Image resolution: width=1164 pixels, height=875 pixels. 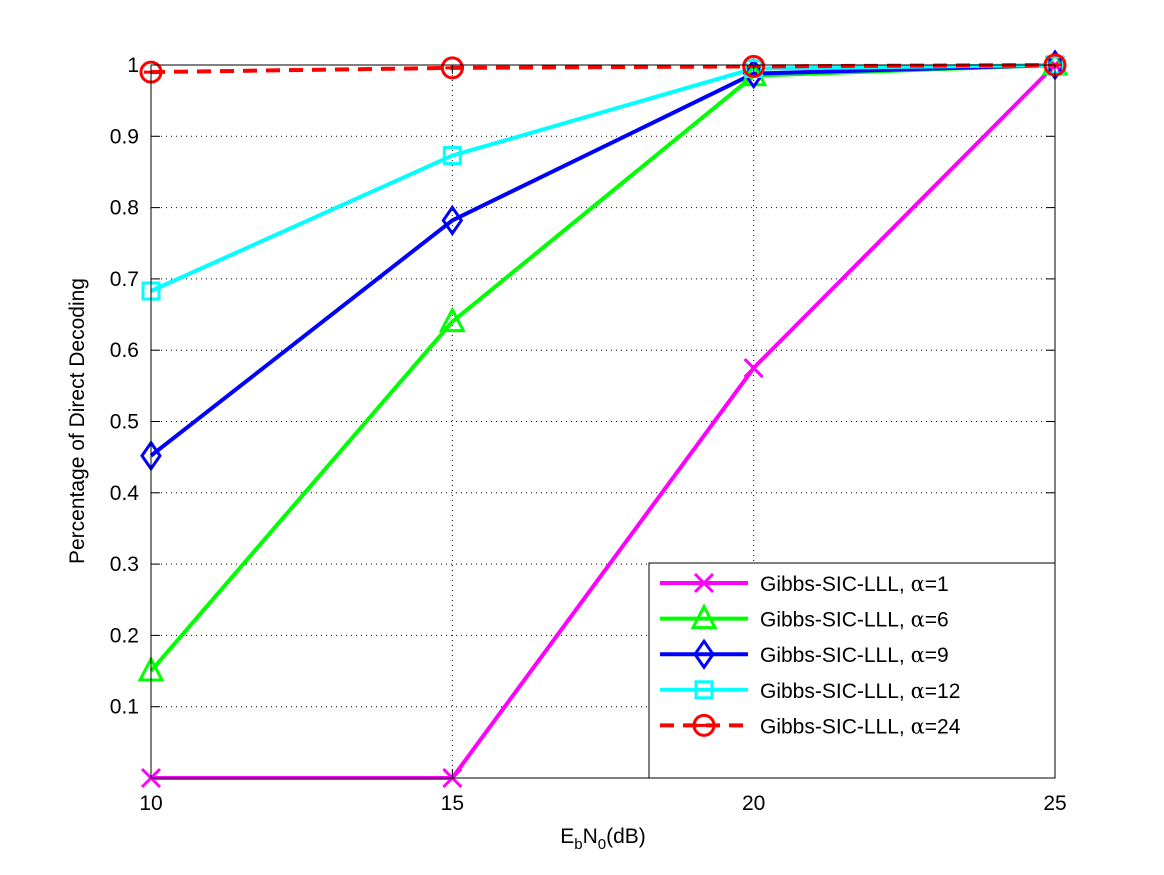 I want to click on legend-label-alpha-value: =24, so click(x=943, y=726).